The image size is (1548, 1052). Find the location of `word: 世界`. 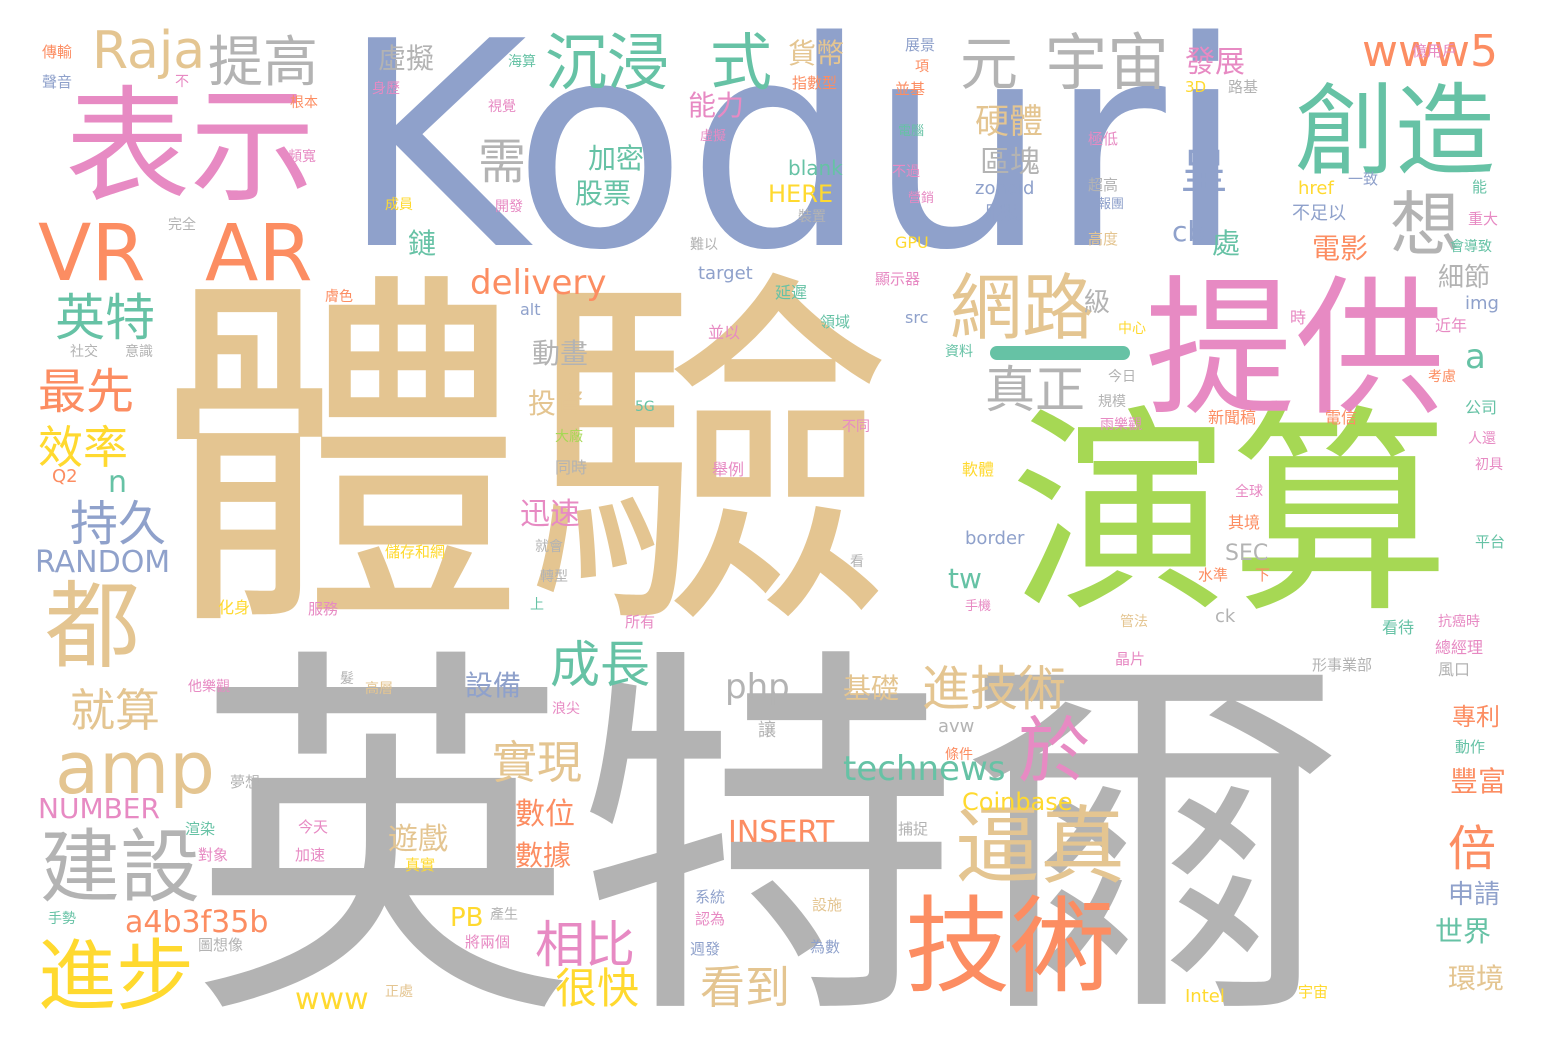

word: 世界 is located at coordinates (1463, 931).